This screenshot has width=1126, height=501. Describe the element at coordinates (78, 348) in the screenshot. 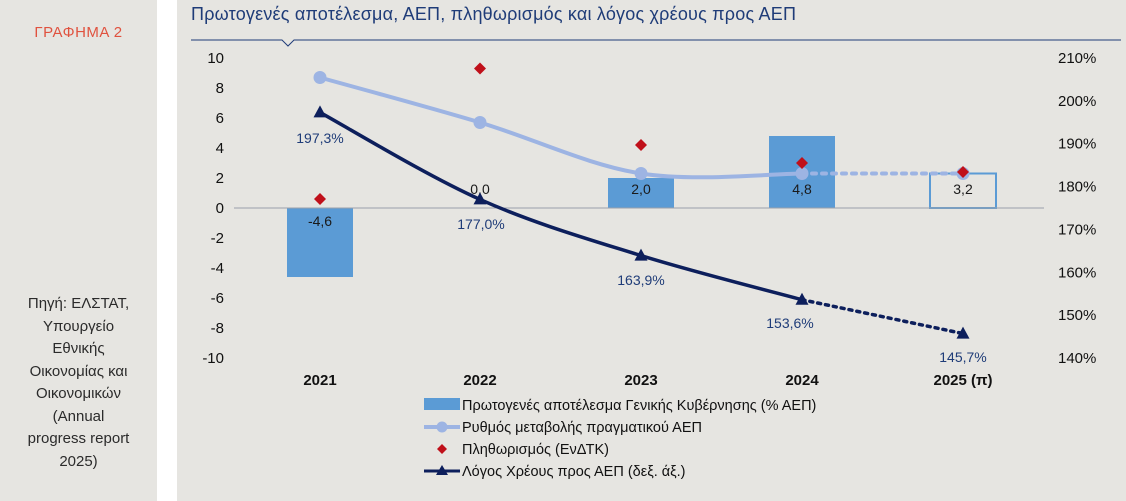

I see `source-line: Εθνικής` at that location.